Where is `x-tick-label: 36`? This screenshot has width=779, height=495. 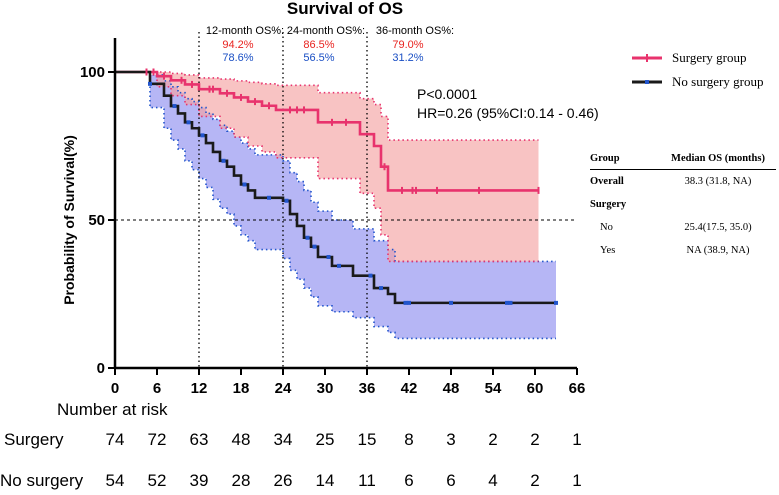 x-tick-label: 36 is located at coordinates (367, 388).